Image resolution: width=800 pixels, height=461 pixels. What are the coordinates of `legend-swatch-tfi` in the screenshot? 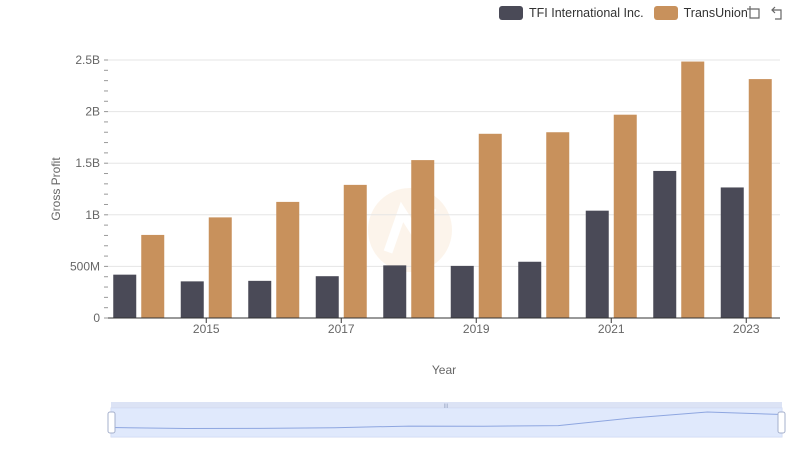 It's located at (511, 13).